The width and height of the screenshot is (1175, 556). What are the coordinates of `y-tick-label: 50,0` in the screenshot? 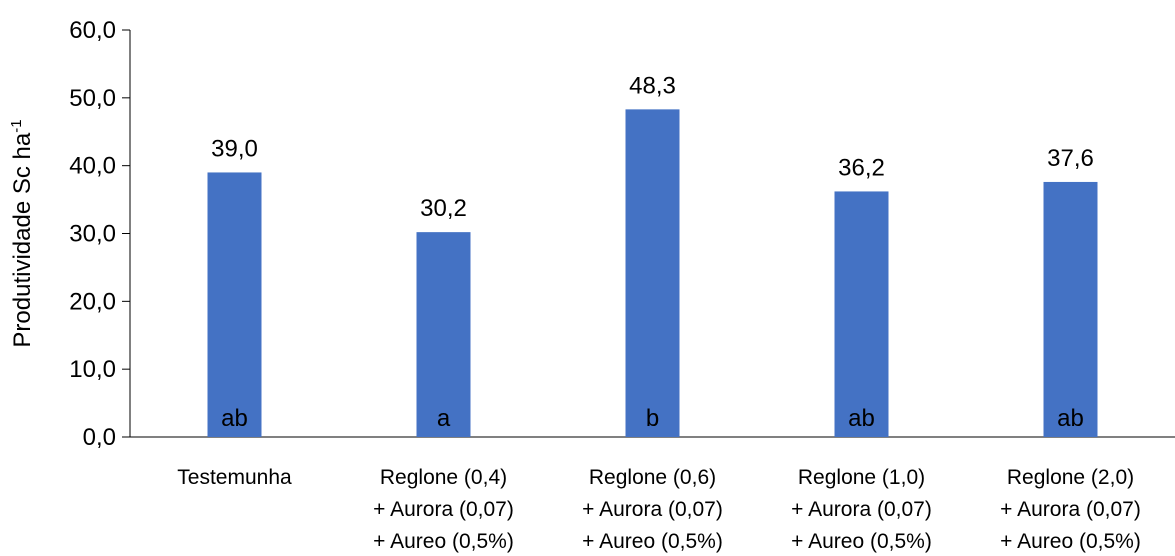 It's located at (92, 98).